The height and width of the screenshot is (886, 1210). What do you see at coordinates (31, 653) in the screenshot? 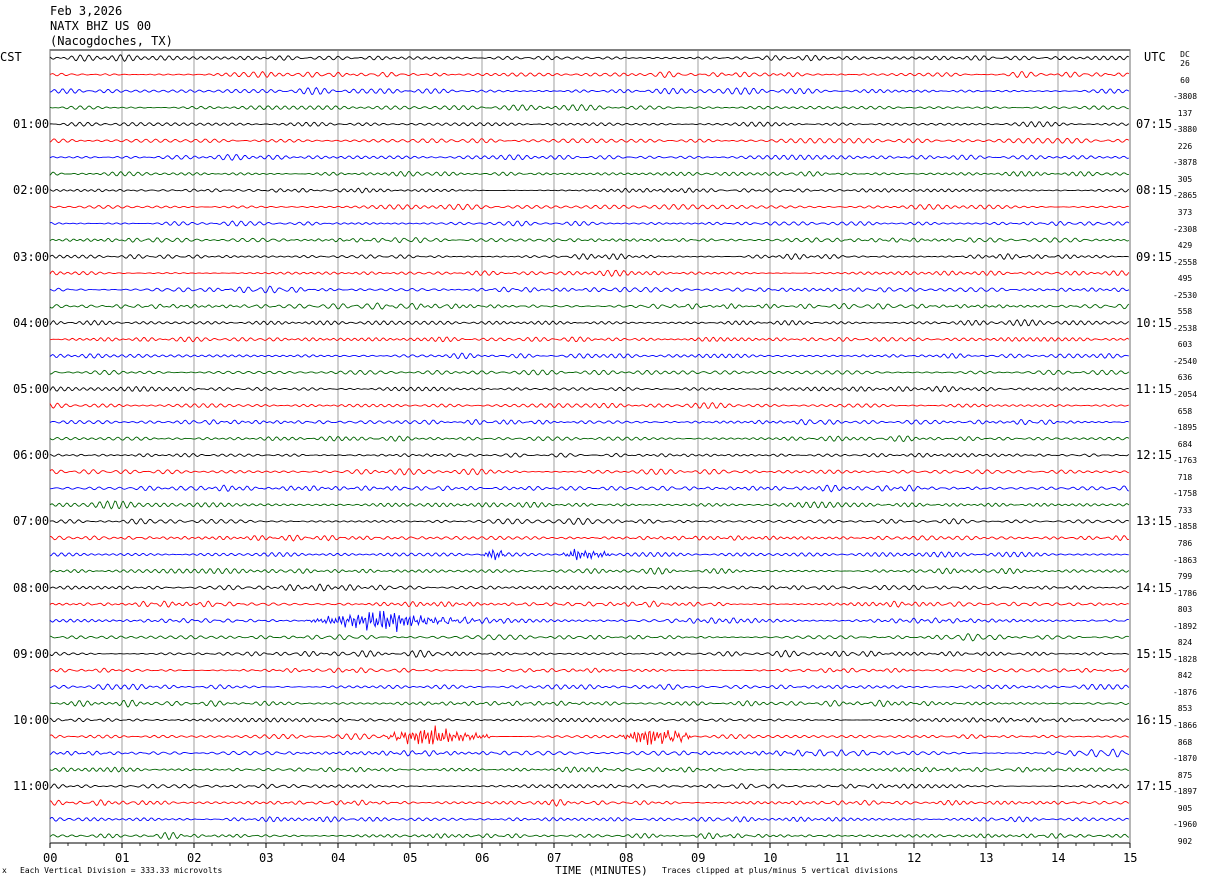
I see `cst-hour-label: 09:00` at bounding box center [31, 653].